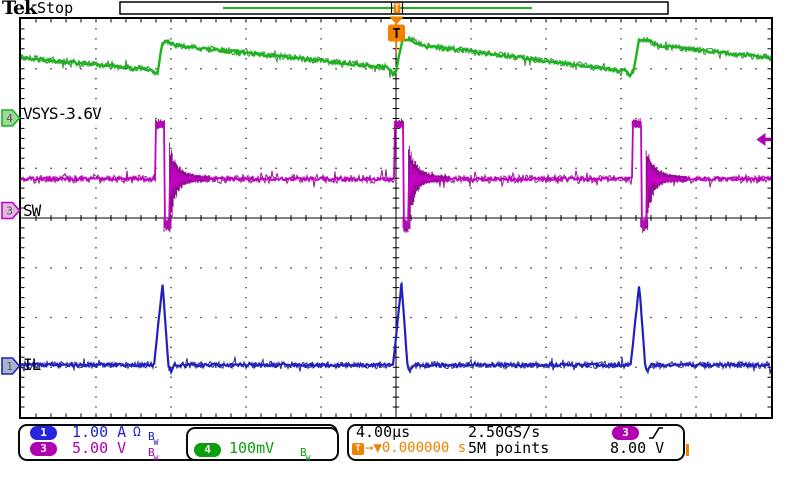 This screenshot has height=480, width=800. Describe the element at coordinates (656, 433) in the screenshot. I see `trigger-slope-rising-icon` at that location.